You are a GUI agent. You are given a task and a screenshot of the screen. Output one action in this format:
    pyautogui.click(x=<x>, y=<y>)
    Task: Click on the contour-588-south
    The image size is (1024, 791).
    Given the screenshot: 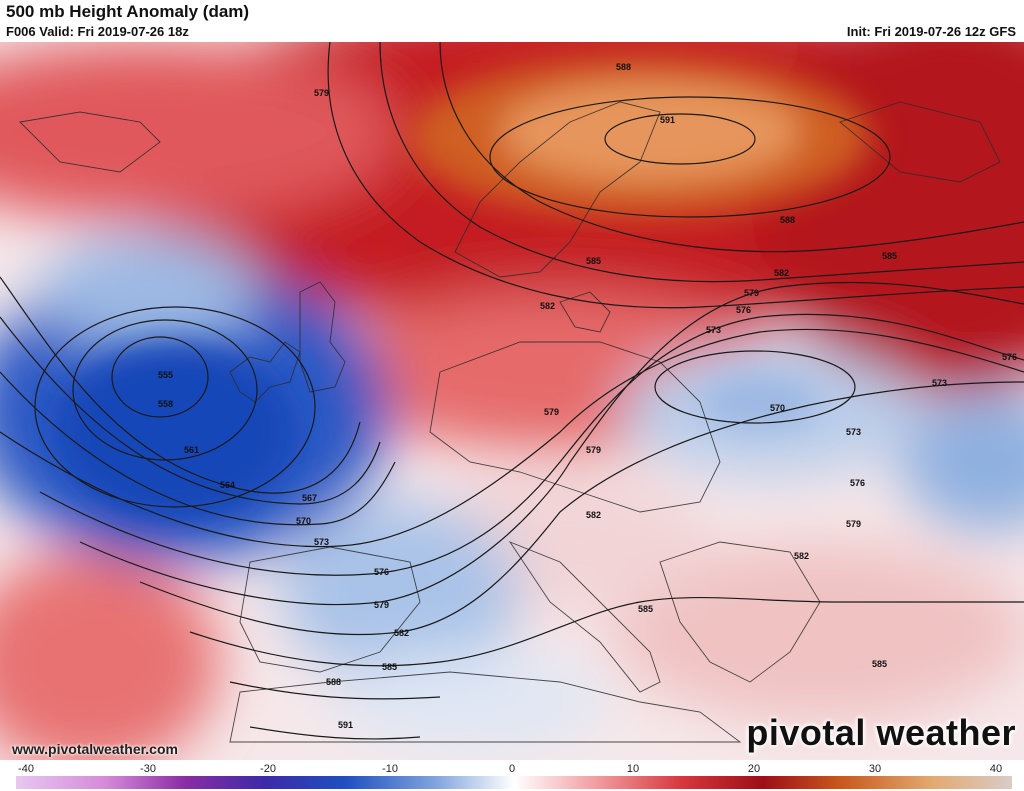 What is the action you would take?
    pyautogui.click(x=335, y=690)
    